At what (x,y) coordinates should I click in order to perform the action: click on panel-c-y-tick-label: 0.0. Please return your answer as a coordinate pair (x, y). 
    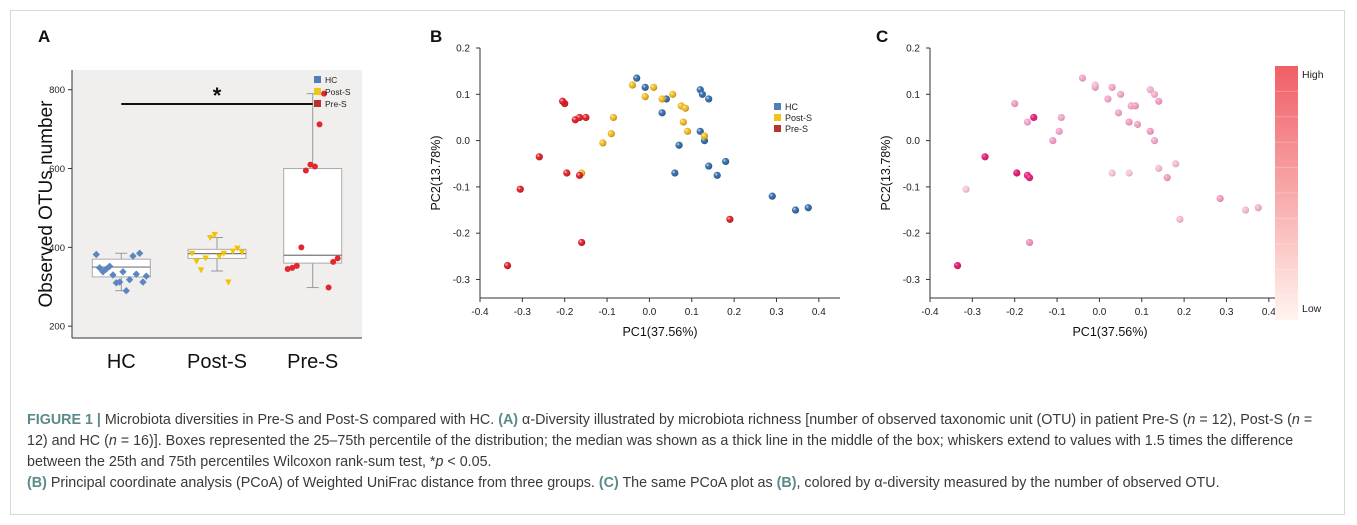
    Looking at the image, I should click on (913, 141).